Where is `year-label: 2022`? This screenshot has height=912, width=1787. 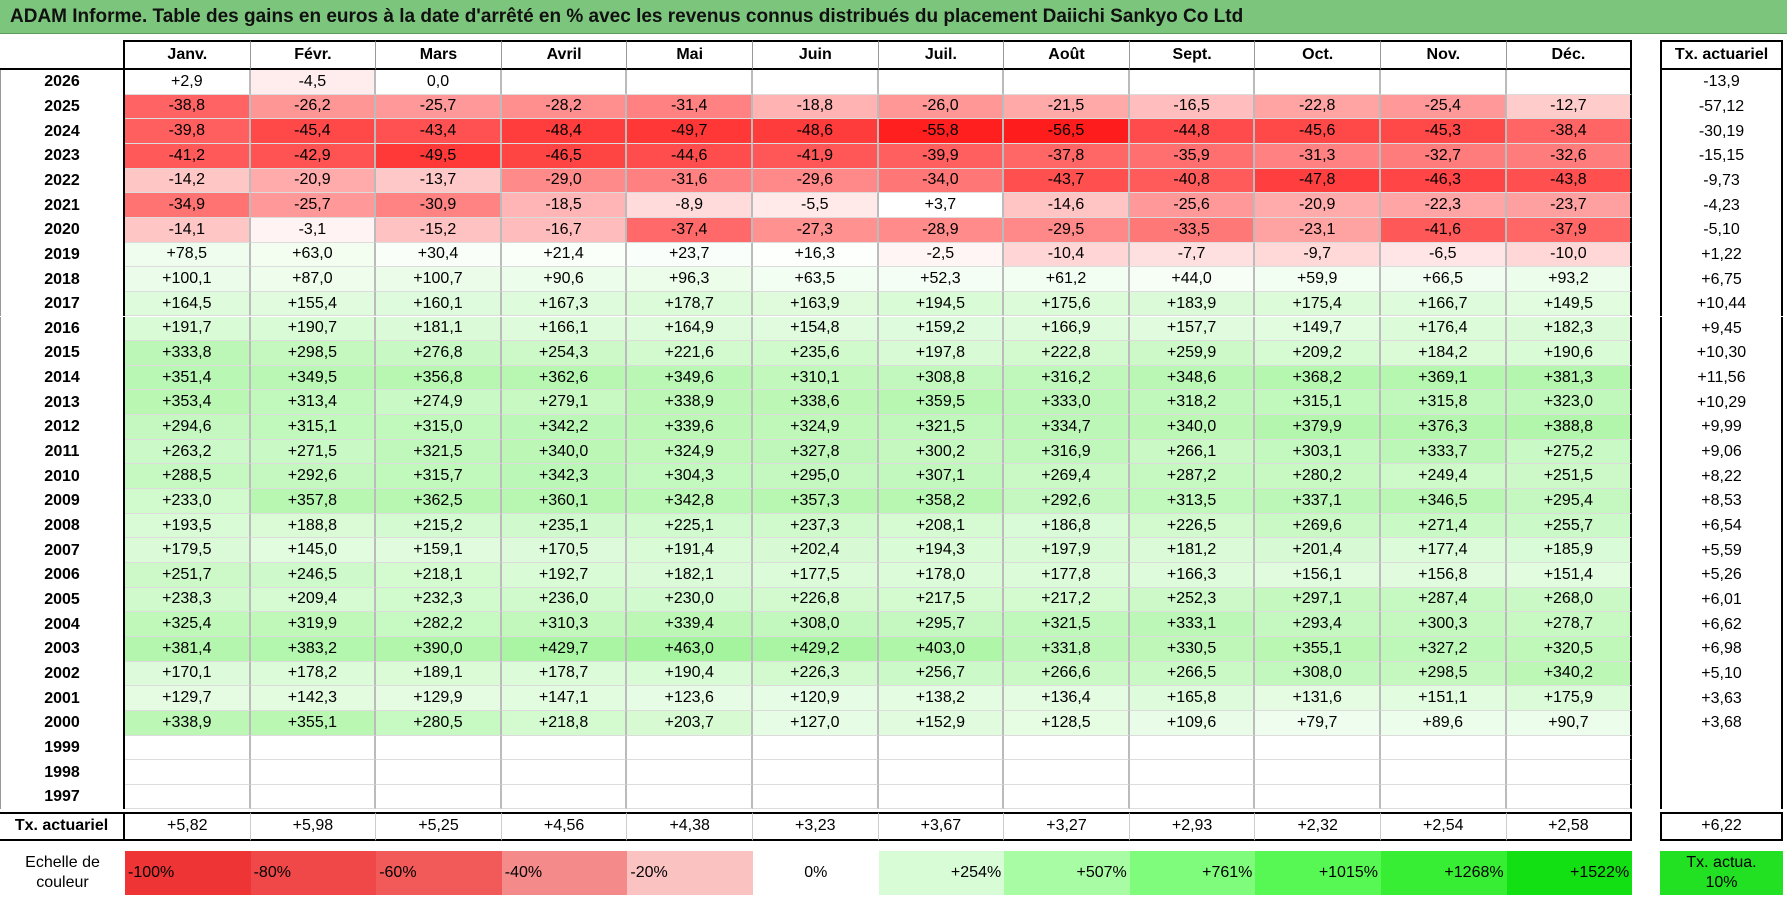
year-label: 2022 is located at coordinates (62, 181).